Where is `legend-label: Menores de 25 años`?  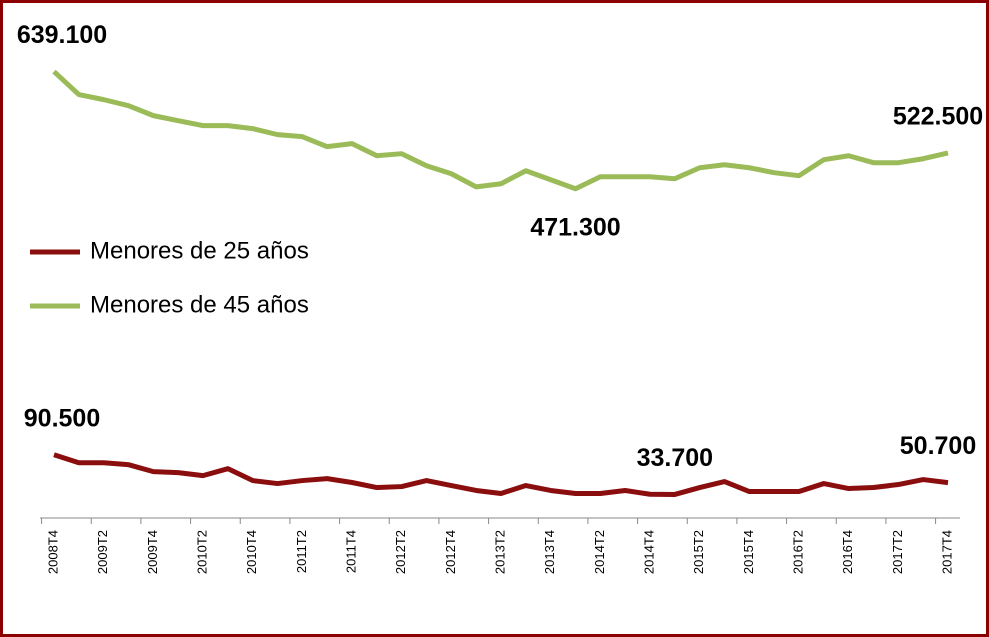 legend-label: Menores de 25 años is located at coordinates (199, 250).